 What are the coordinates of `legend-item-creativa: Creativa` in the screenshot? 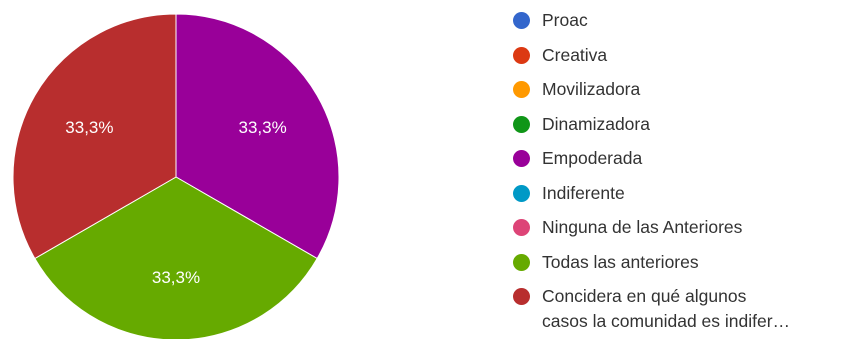 It's located at (678, 60).